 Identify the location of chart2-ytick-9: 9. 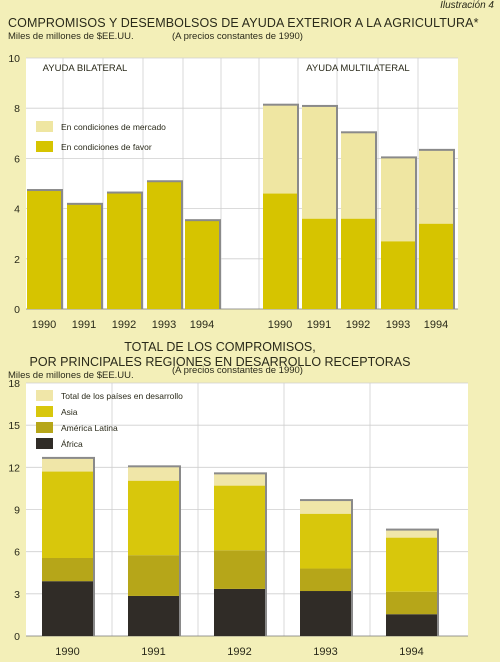
(17, 511).